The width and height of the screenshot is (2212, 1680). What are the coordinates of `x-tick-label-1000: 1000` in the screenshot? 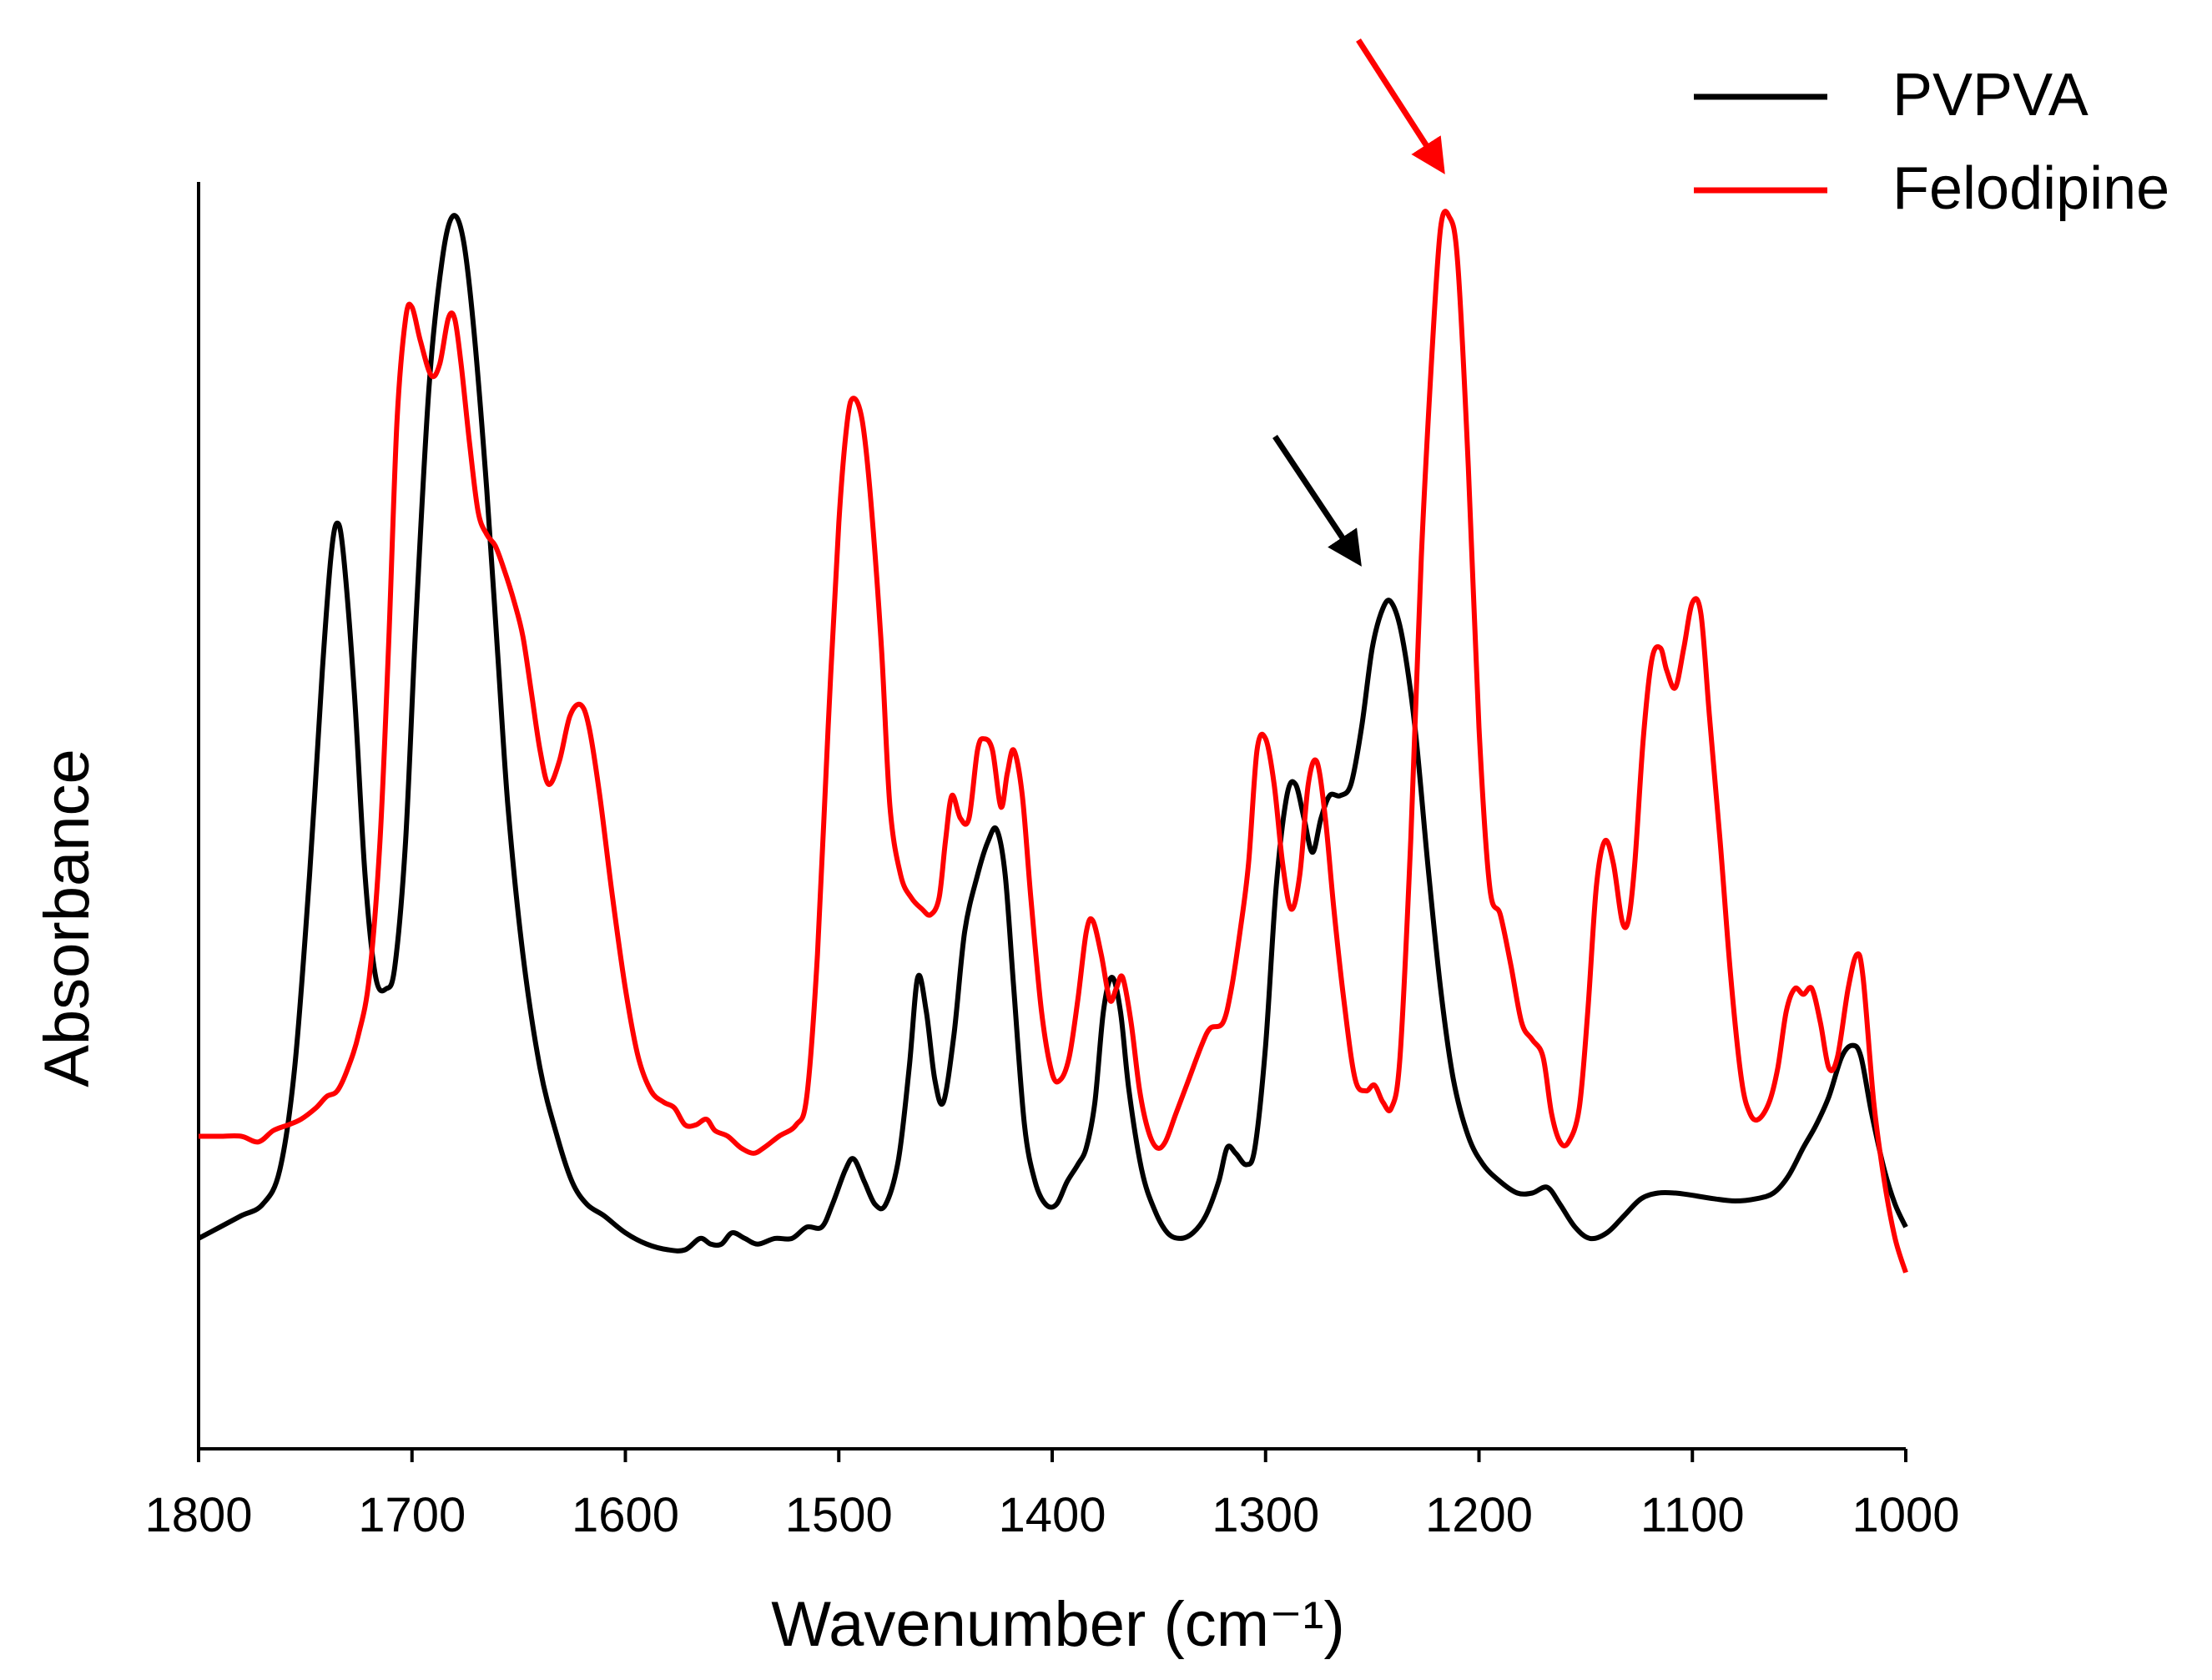 It's located at (1905, 1515).